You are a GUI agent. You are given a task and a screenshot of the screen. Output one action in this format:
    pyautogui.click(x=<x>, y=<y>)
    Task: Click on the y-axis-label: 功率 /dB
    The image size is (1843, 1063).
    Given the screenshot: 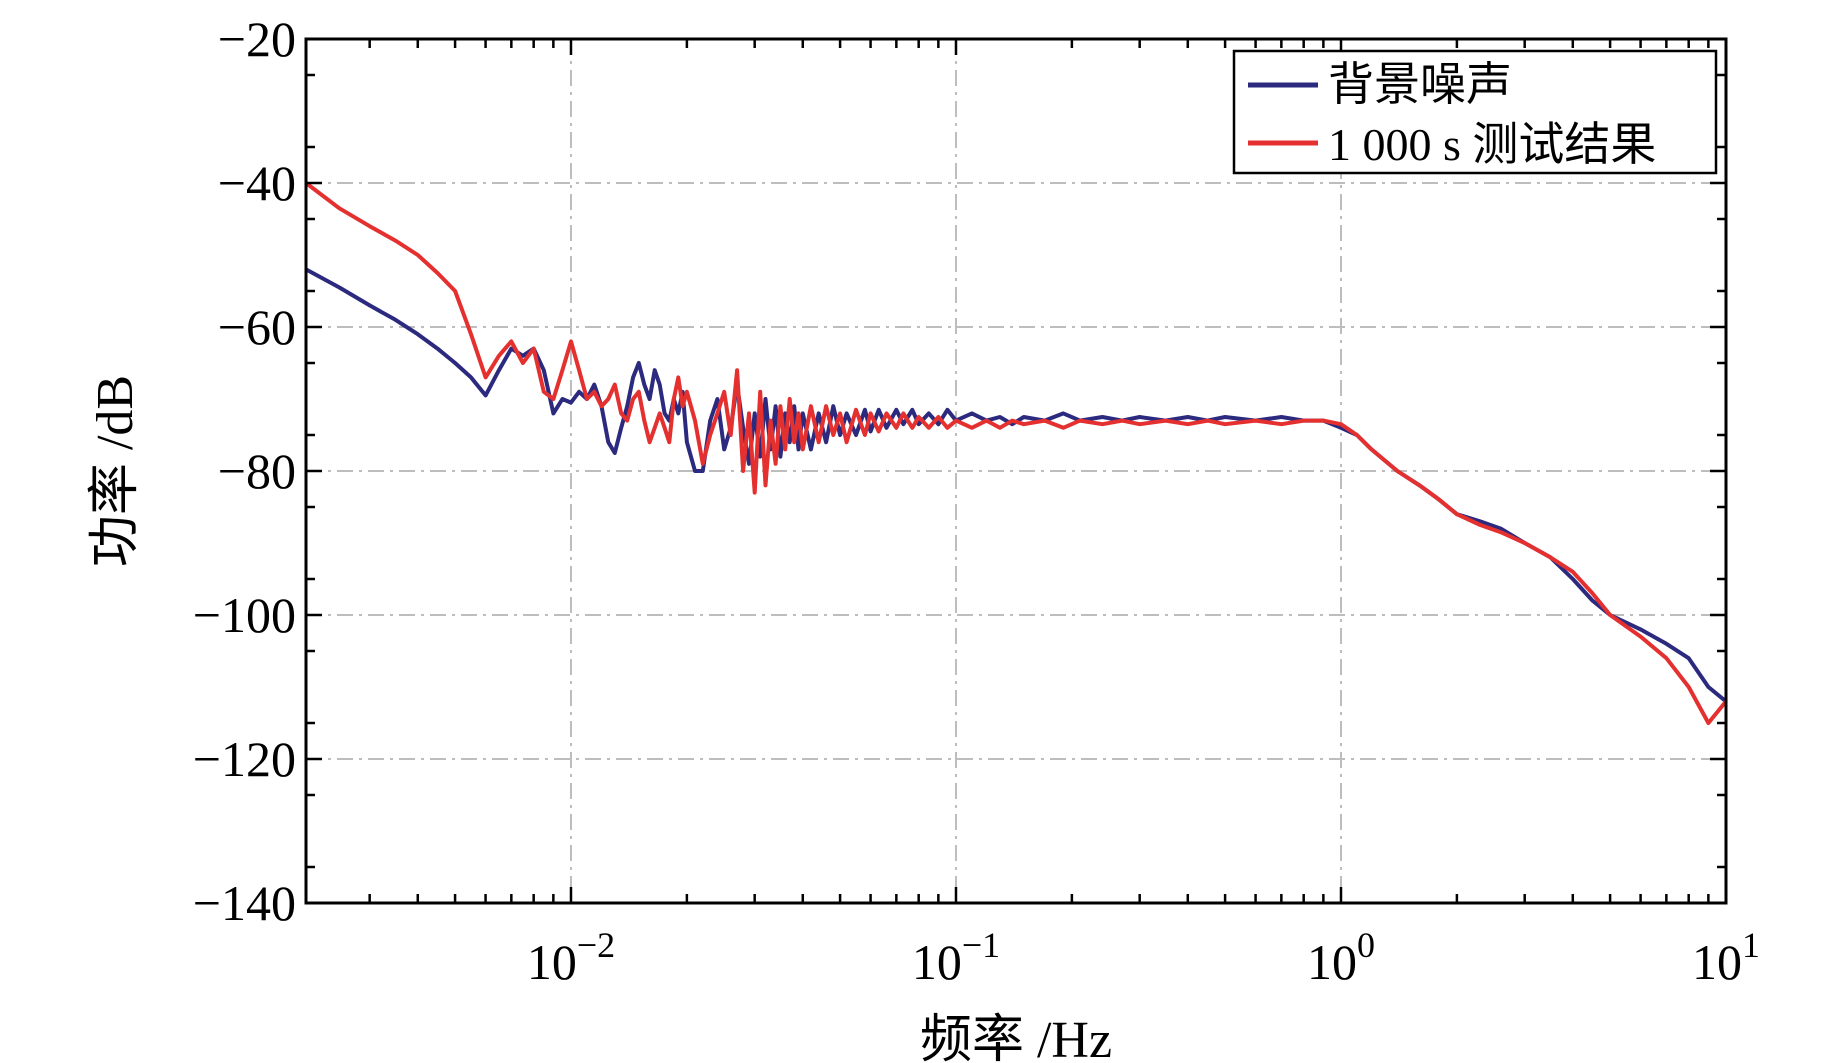 What is the action you would take?
    pyautogui.click(x=115, y=471)
    